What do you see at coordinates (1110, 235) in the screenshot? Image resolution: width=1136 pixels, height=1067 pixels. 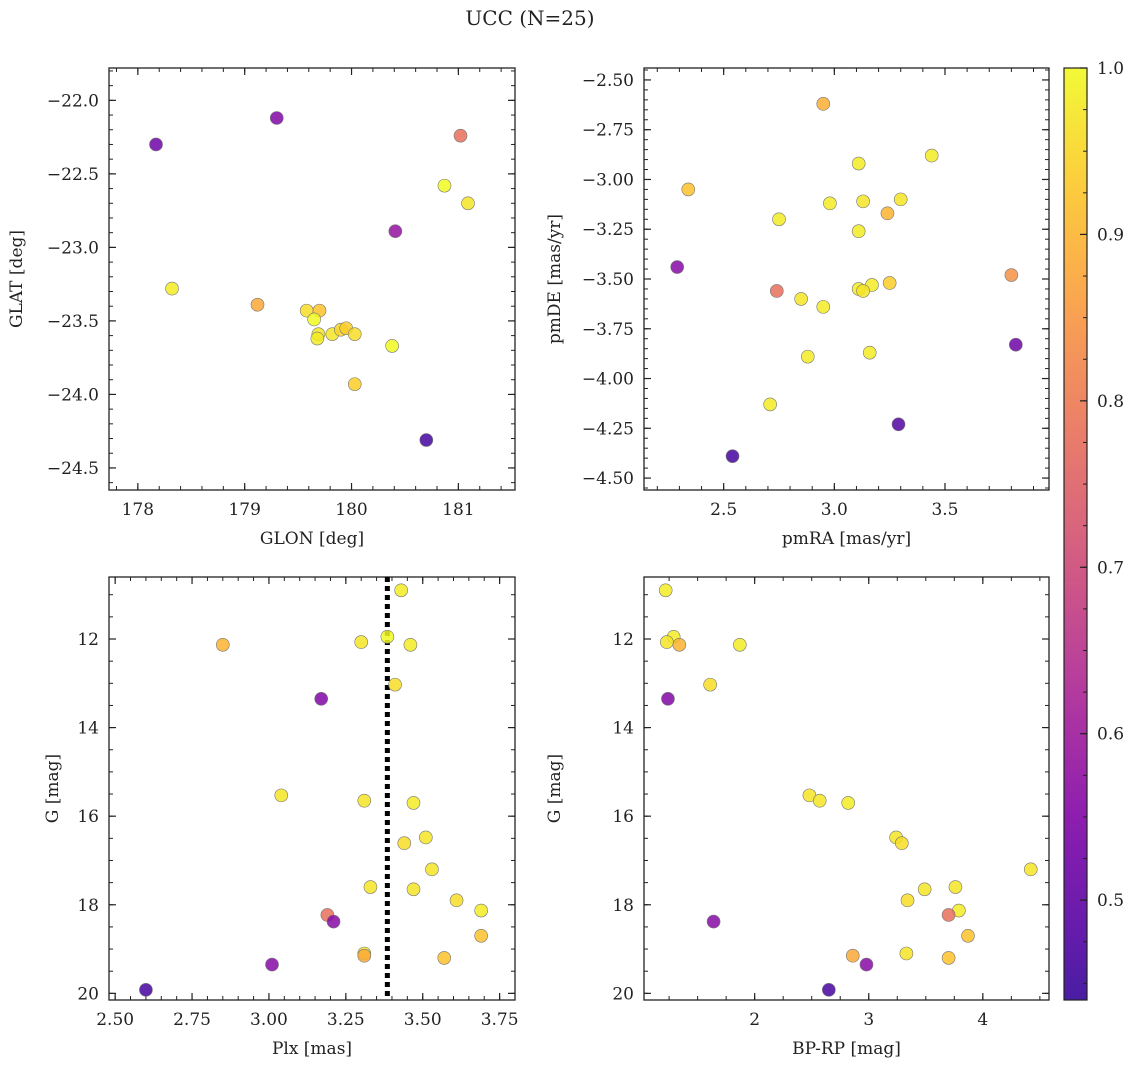 I see `colorbar-tick-label: 0.9` at bounding box center [1110, 235].